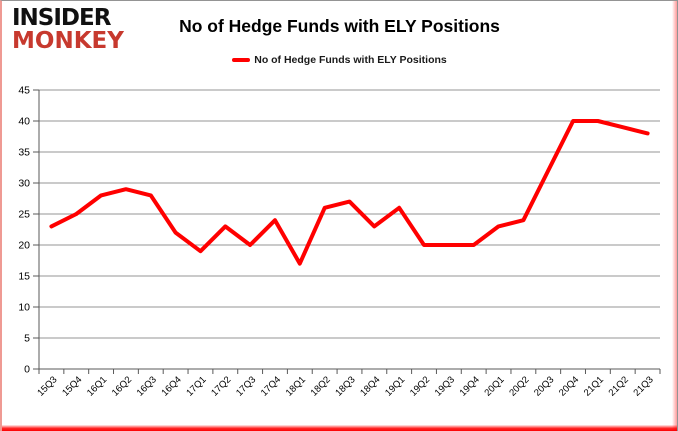  What do you see at coordinates (27, 370) in the screenshot?
I see `y-axis-label: 0` at bounding box center [27, 370].